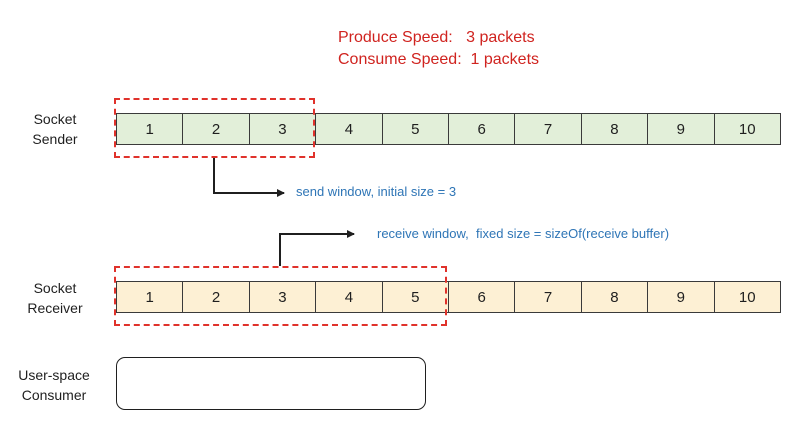  I want to click on receiver-cell-7: 7, so click(548, 297).